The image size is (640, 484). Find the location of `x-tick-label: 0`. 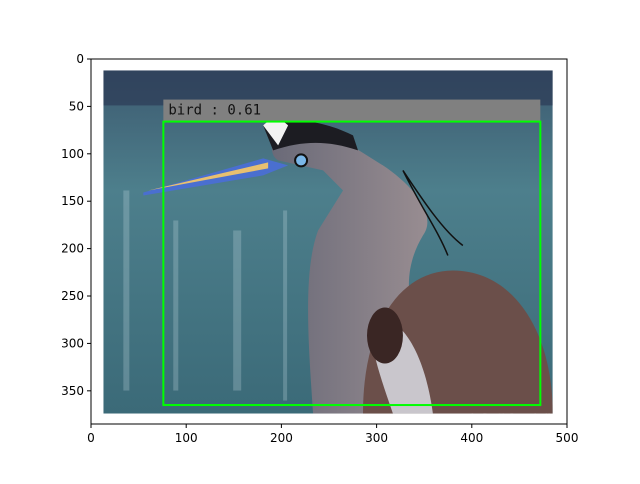

x-tick-label: 0 is located at coordinates (91, 438).